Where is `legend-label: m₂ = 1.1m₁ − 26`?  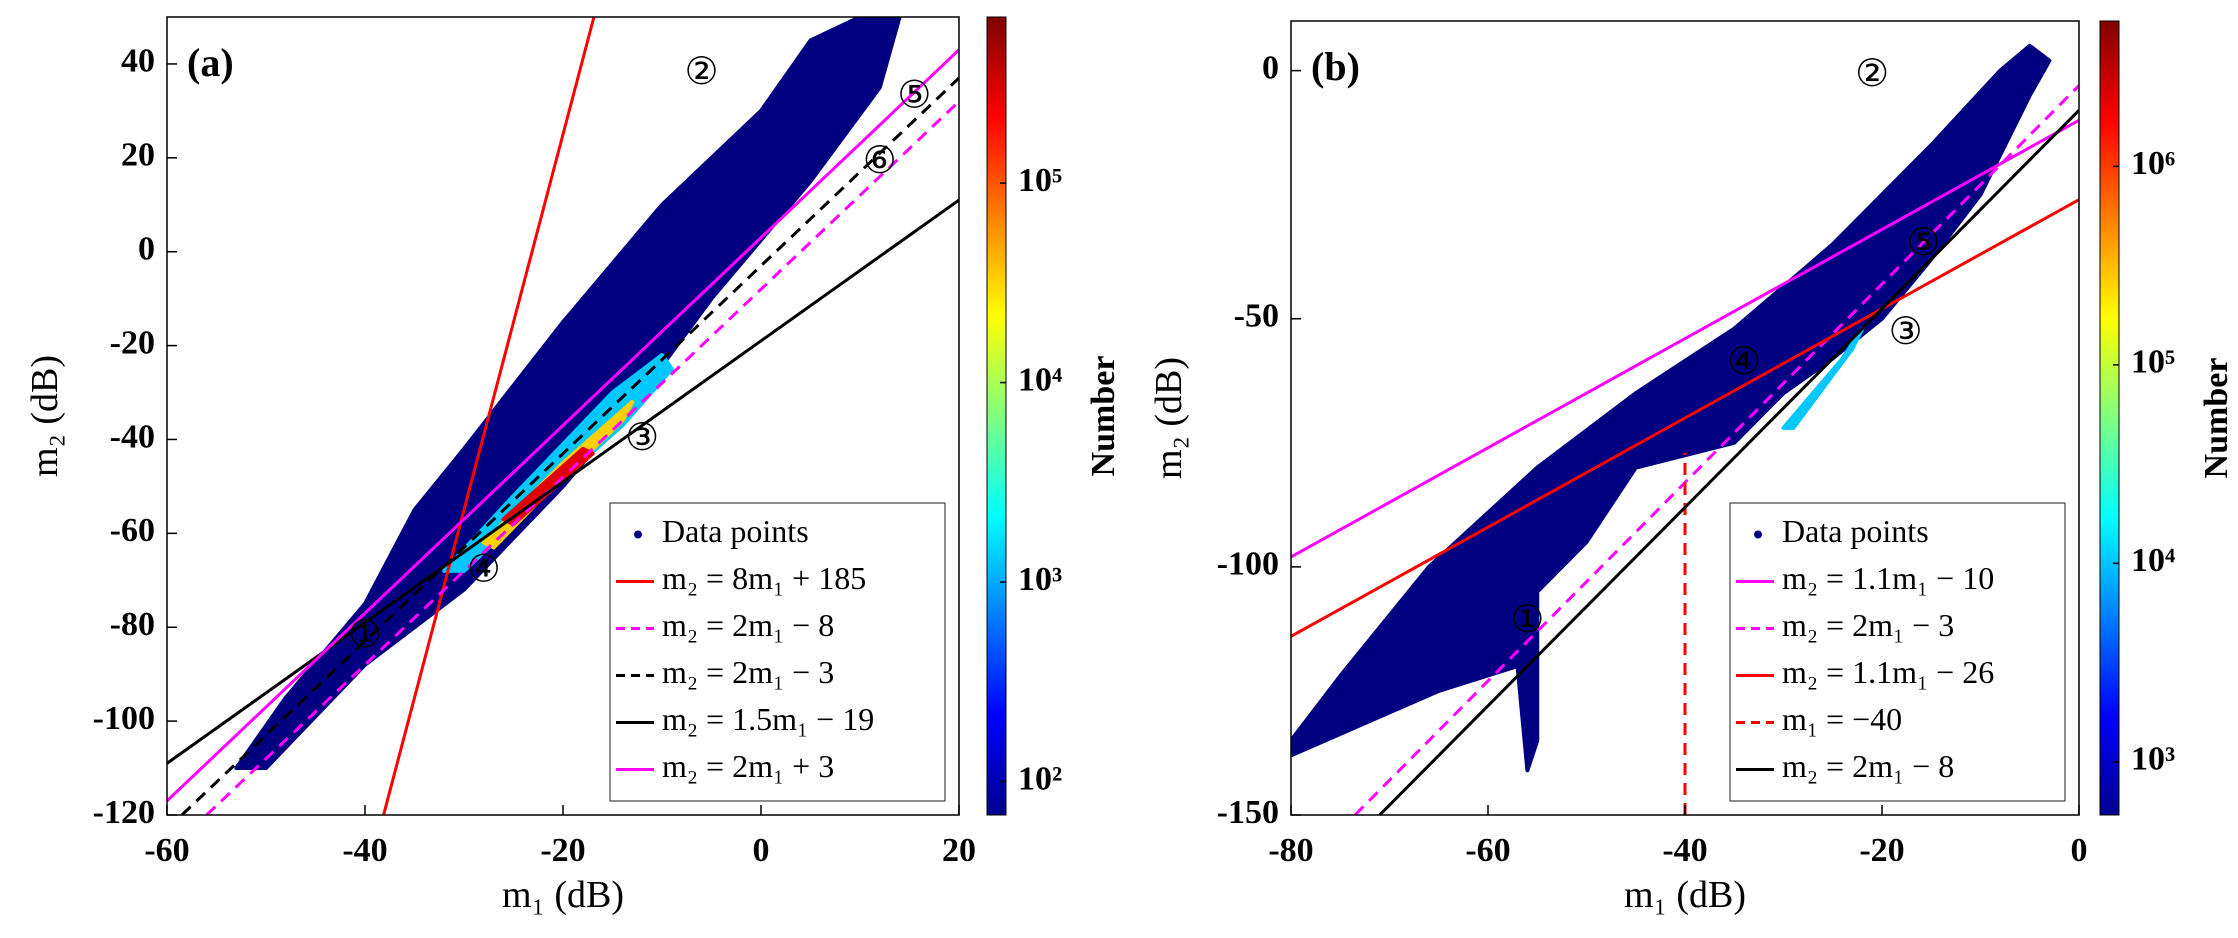
legend-label: m₂ = 1.1m₁ − 26 is located at coordinates (1888, 672).